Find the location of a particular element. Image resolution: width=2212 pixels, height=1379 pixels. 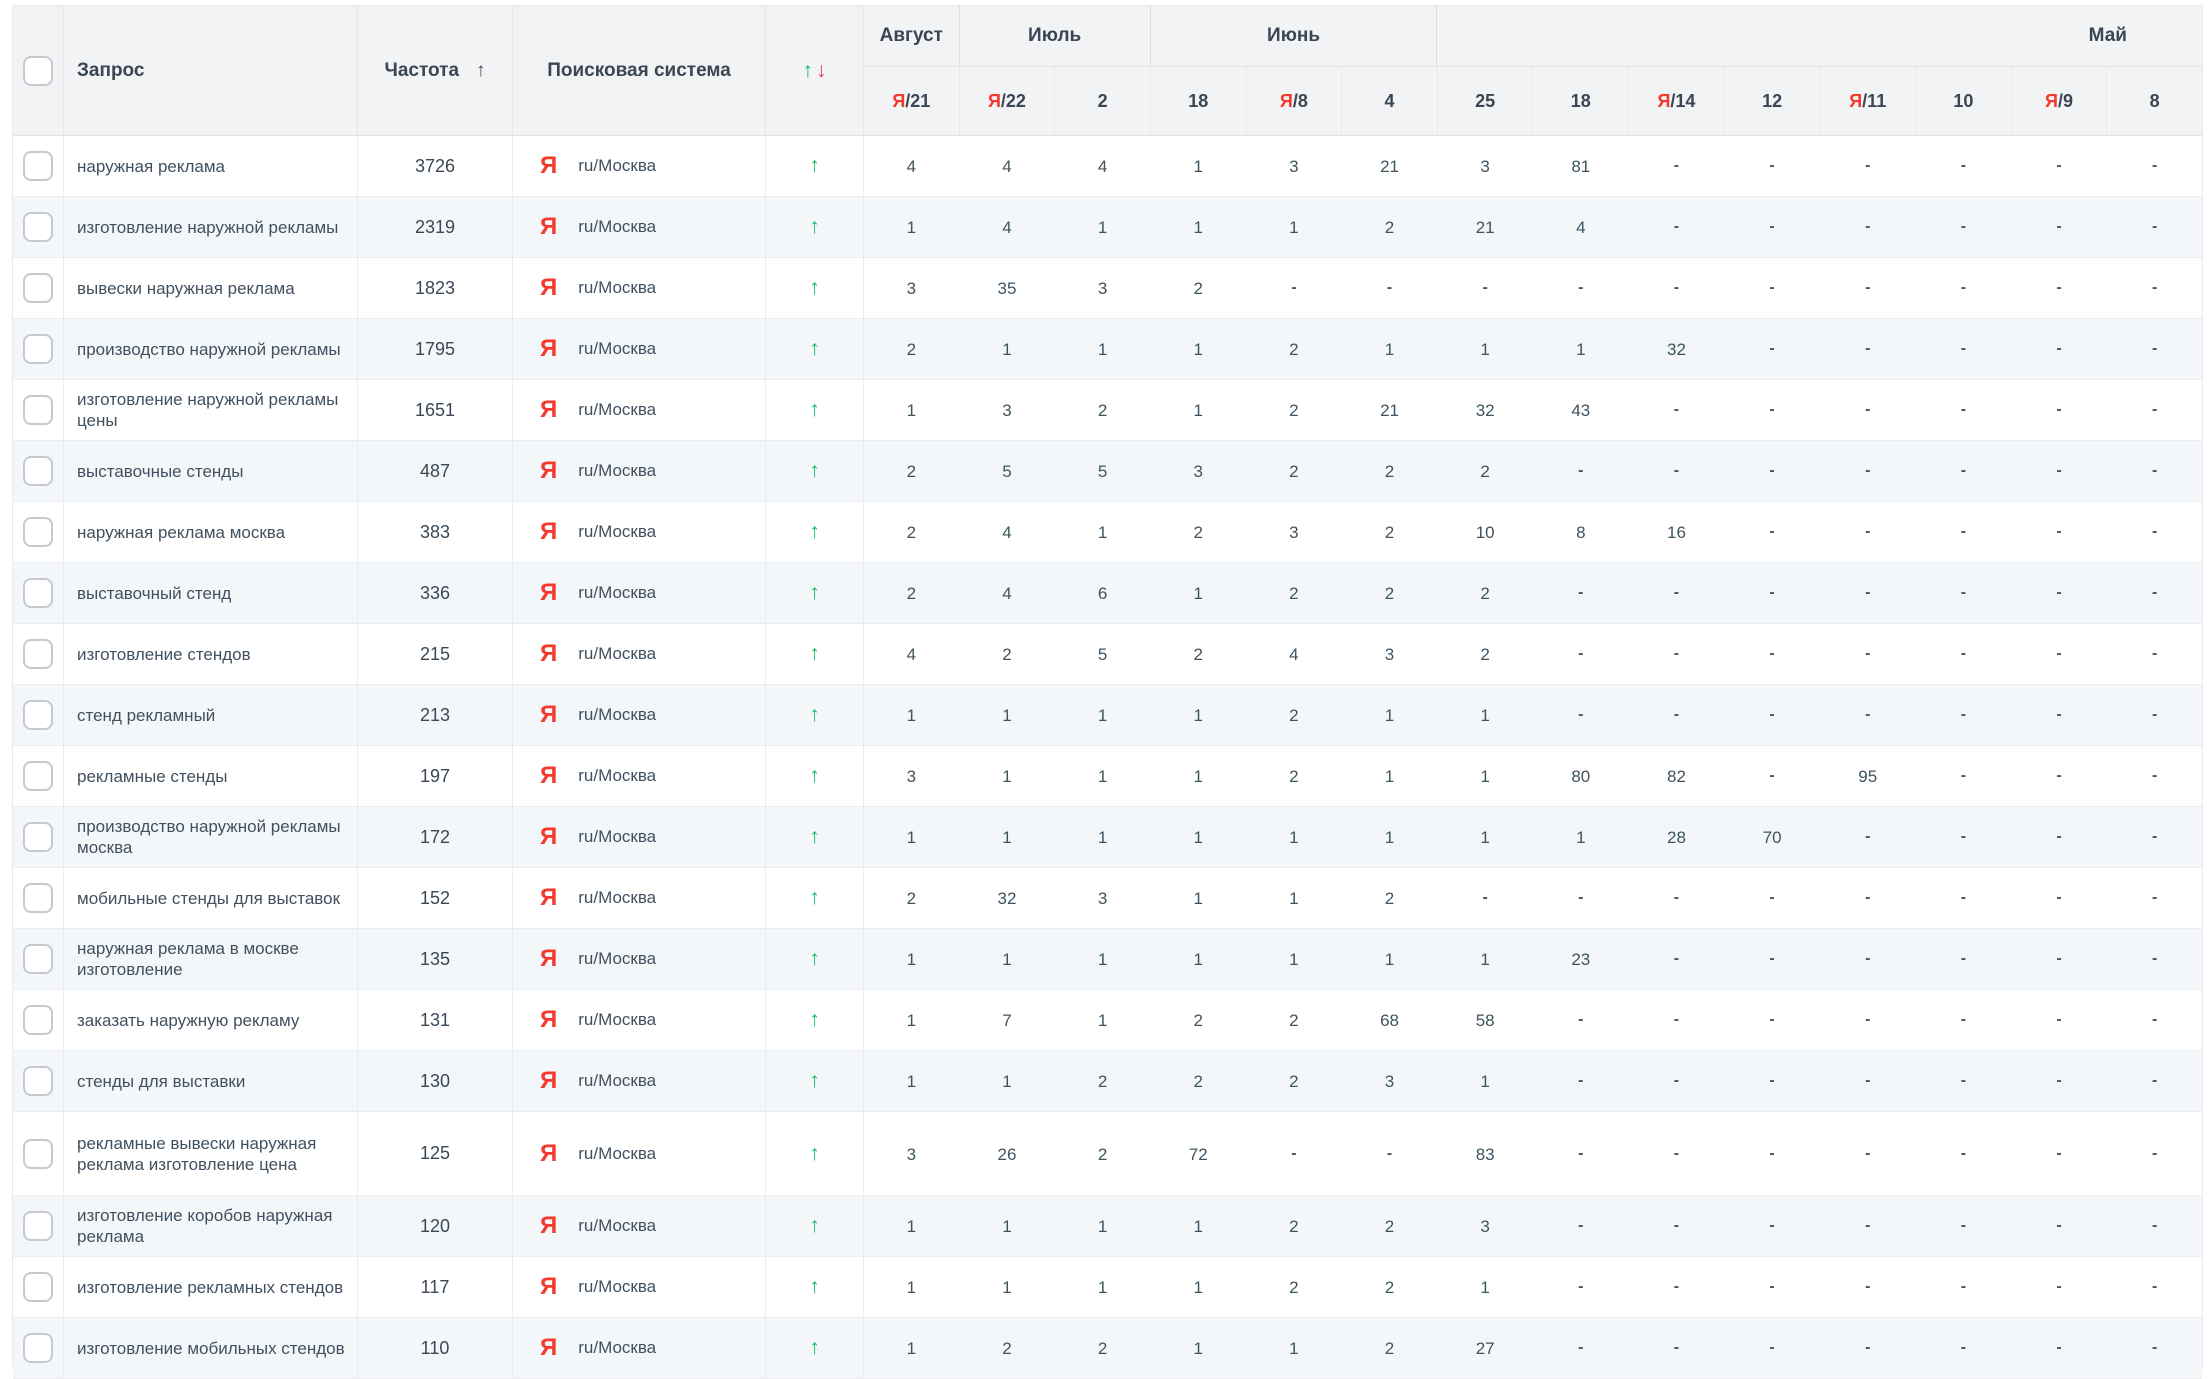

down-arrow-icon: ↓ is located at coordinates (821, 70).